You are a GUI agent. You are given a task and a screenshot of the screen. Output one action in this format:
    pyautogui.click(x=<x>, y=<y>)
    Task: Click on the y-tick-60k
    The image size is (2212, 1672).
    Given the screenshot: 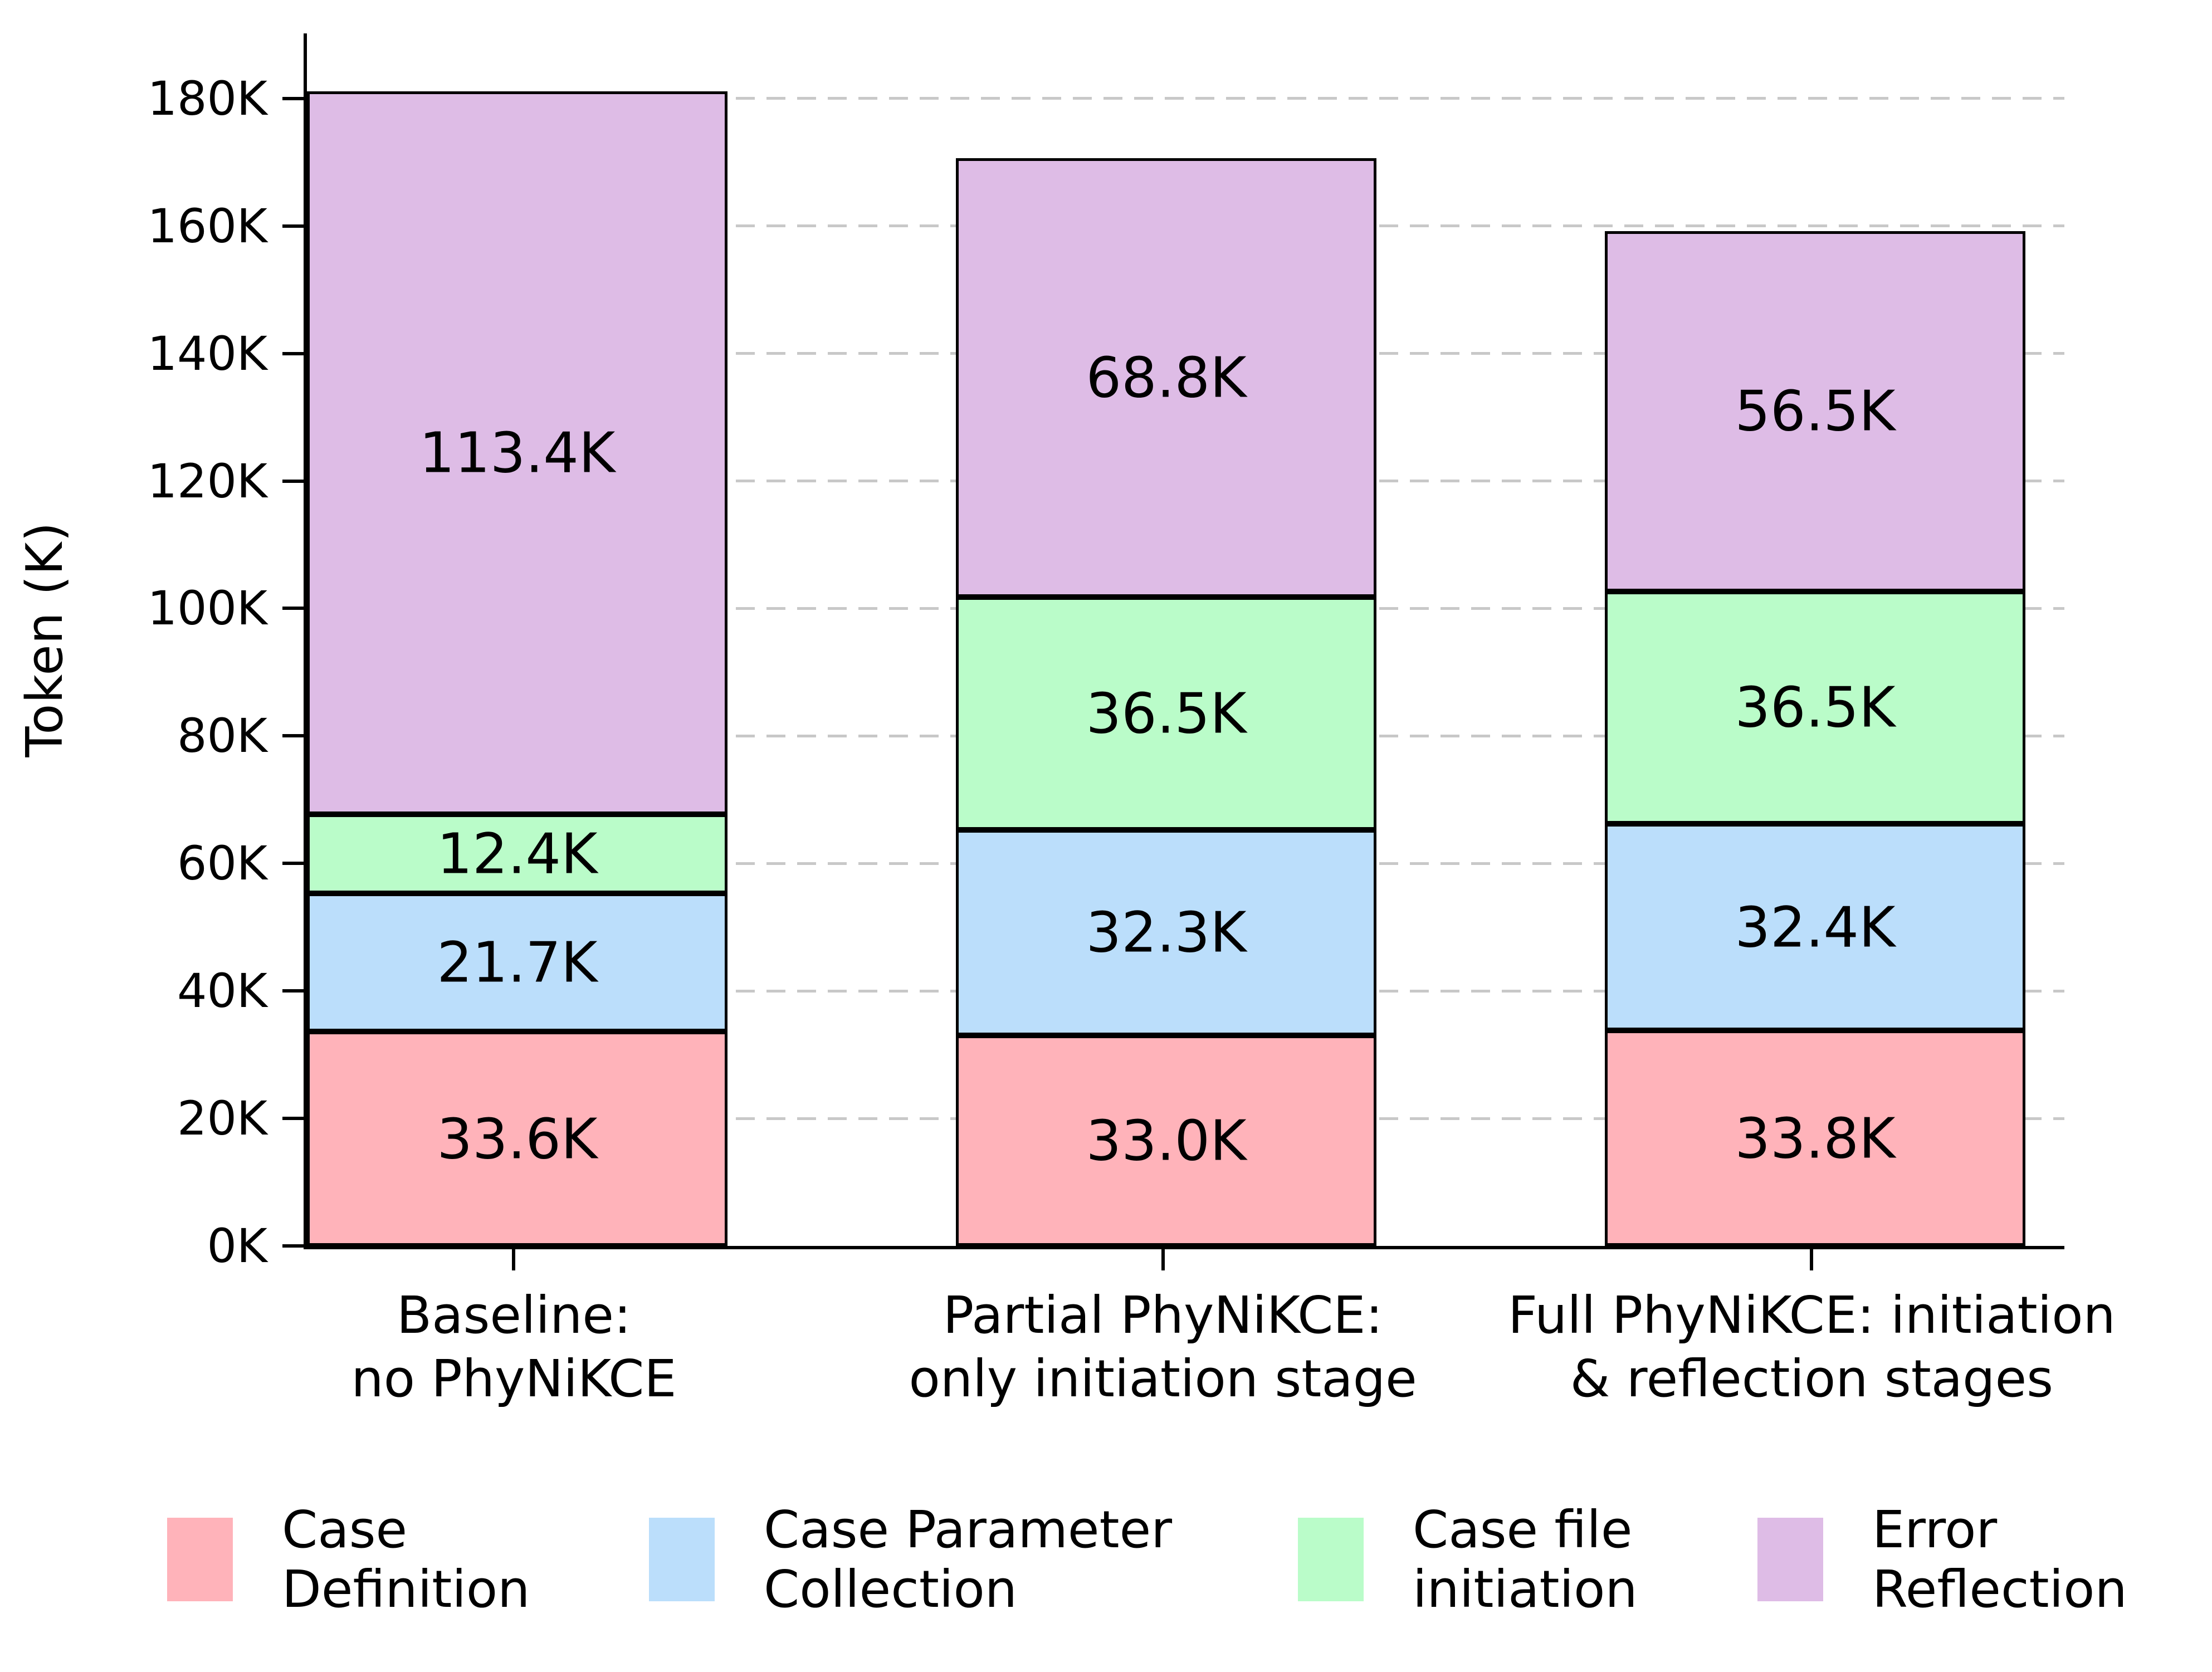 What is the action you would take?
    pyautogui.click(x=293, y=864)
    